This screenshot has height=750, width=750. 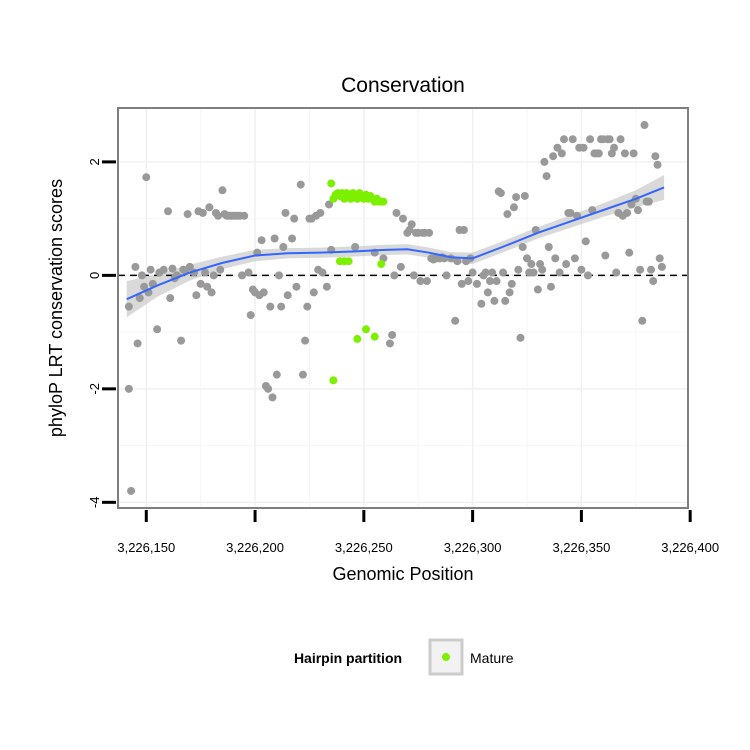 What do you see at coordinates (94, 161) in the screenshot?
I see `y-tick-label: 2` at bounding box center [94, 161].